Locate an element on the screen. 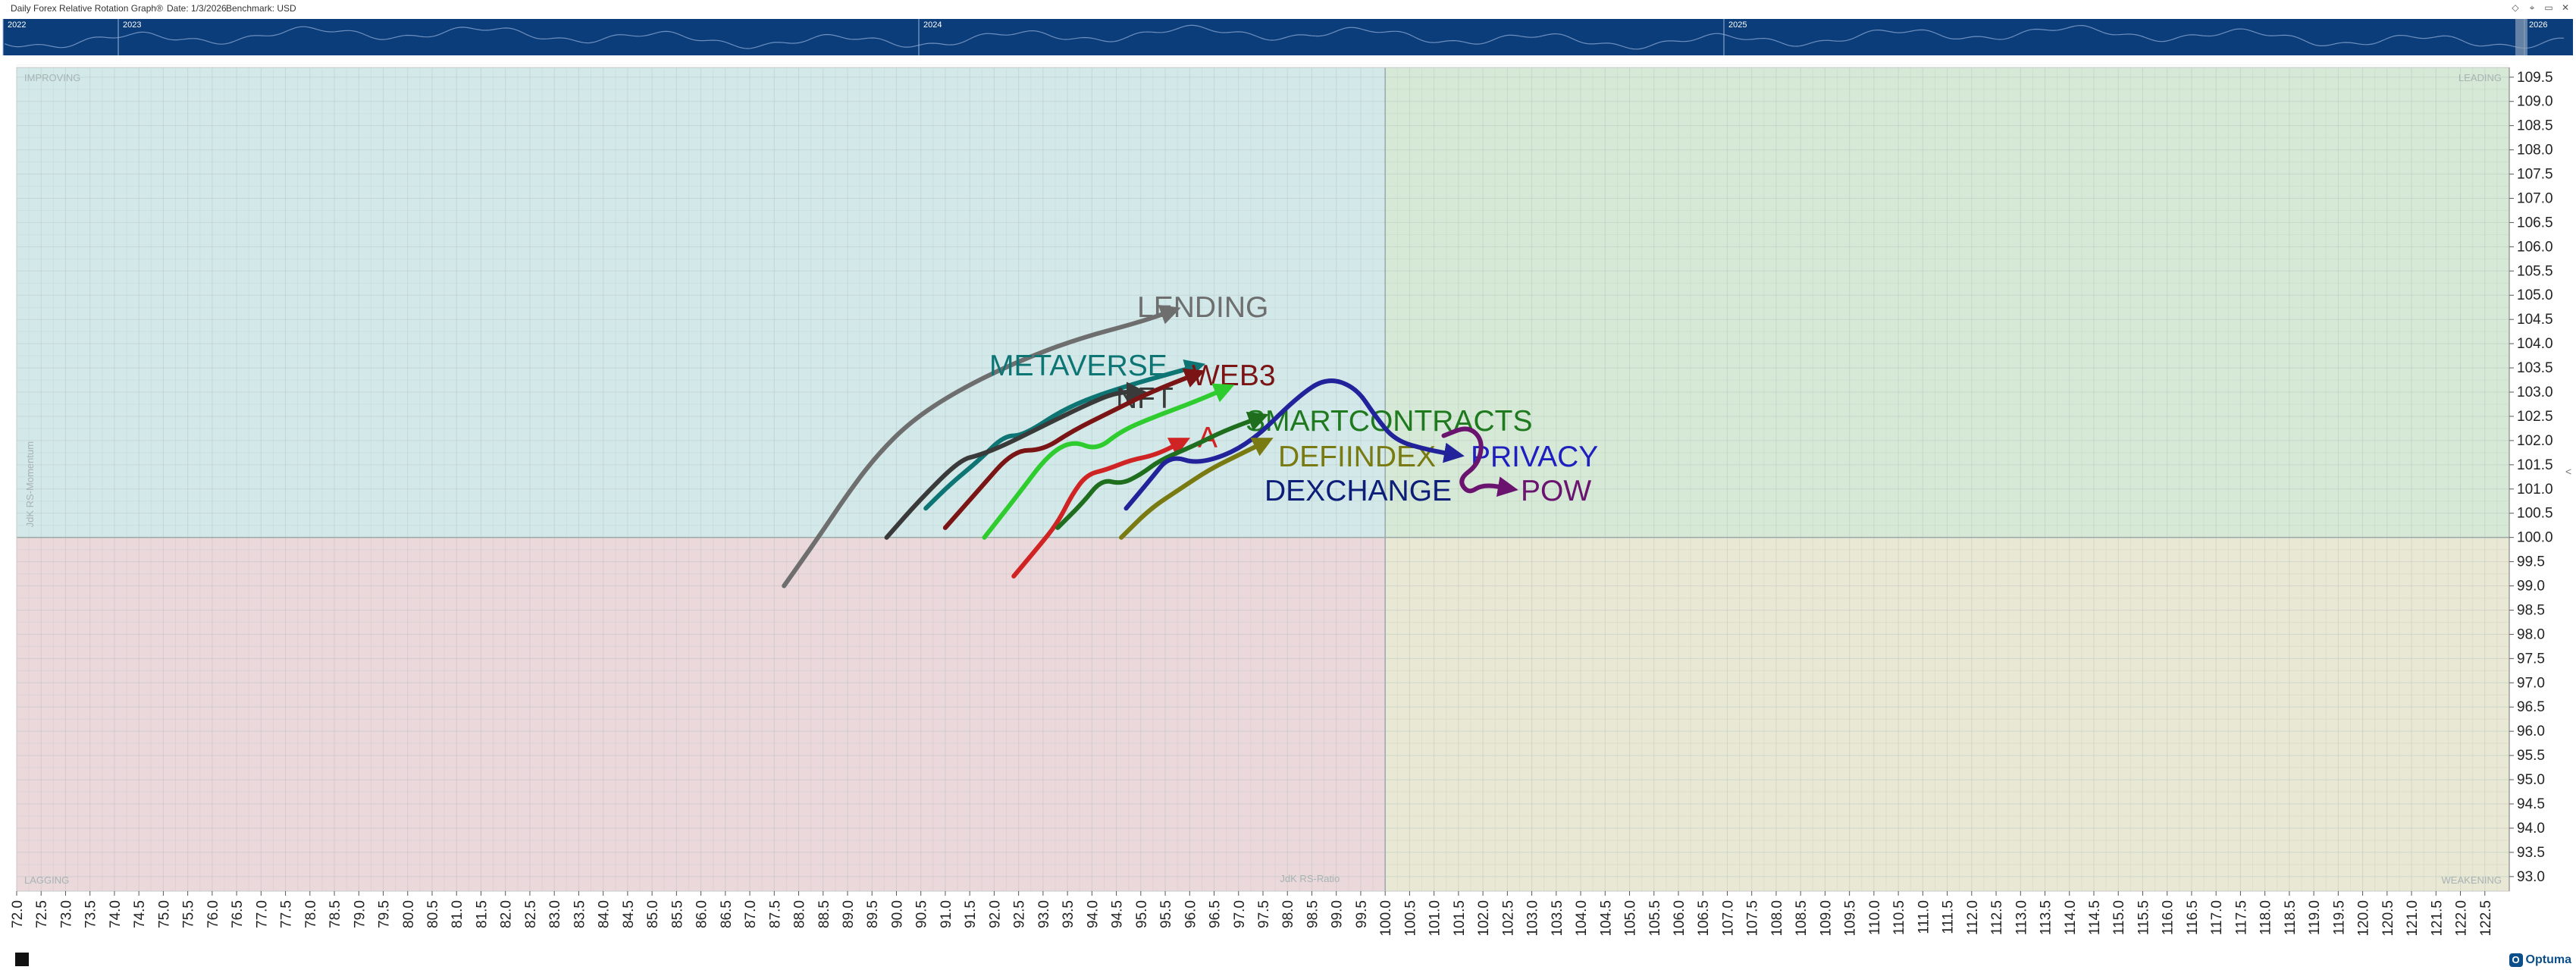 Image resolution: width=2576 pixels, height=970 pixels. x-tick-label: 76.5 is located at coordinates (238, 914).